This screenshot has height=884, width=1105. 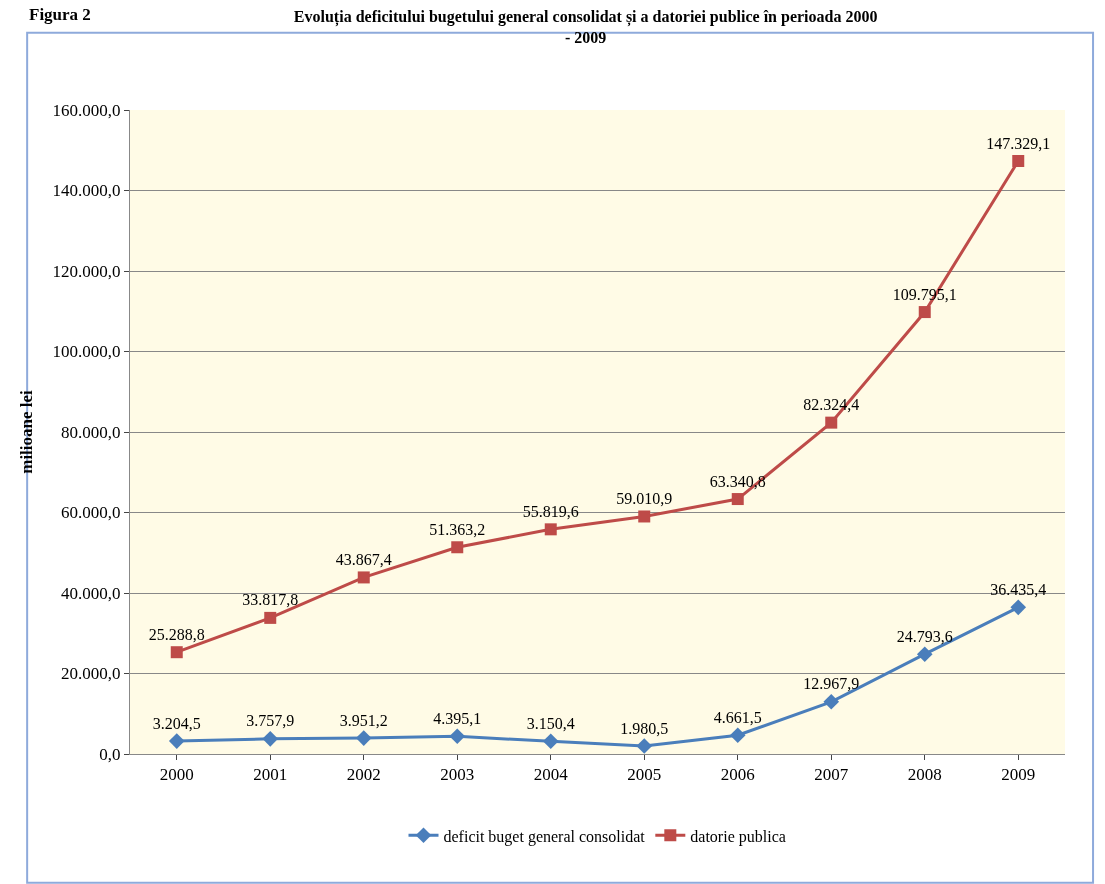 I want to click on y-tick-label: 80.000,0, so click(x=91, y=432).